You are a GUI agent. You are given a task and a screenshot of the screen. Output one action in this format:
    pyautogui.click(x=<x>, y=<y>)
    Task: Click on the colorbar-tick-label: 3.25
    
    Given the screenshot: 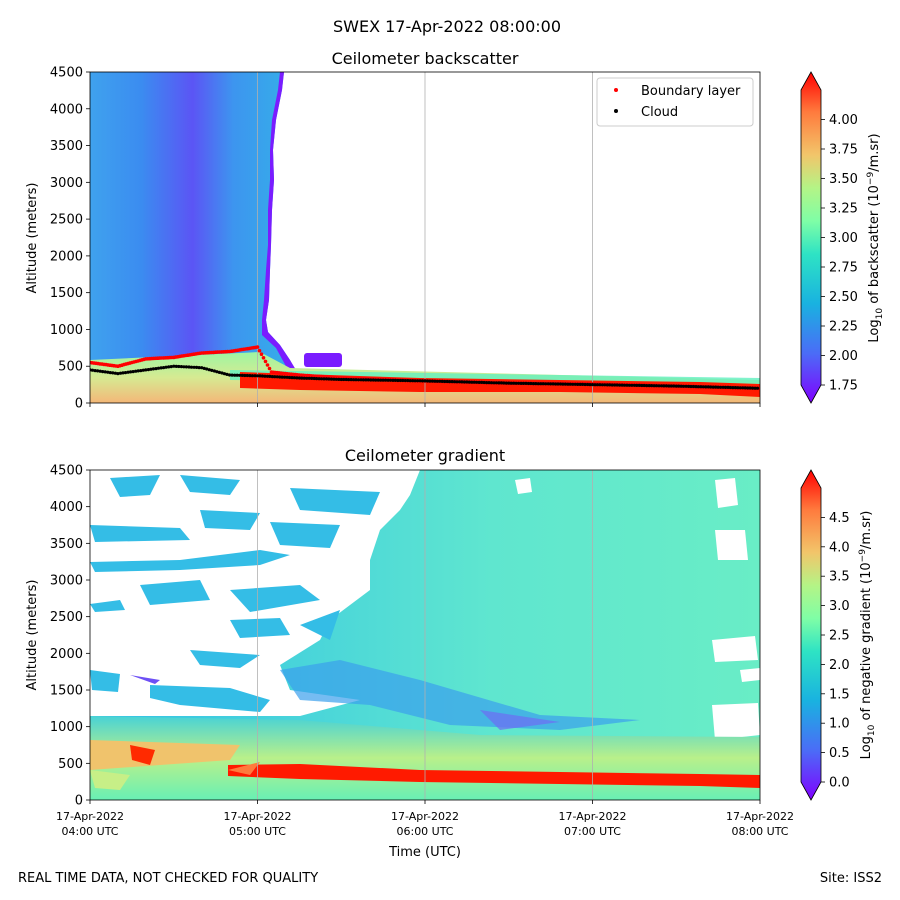 What is the action you would take?
    pyautogui.click(x=843, y=209)
    